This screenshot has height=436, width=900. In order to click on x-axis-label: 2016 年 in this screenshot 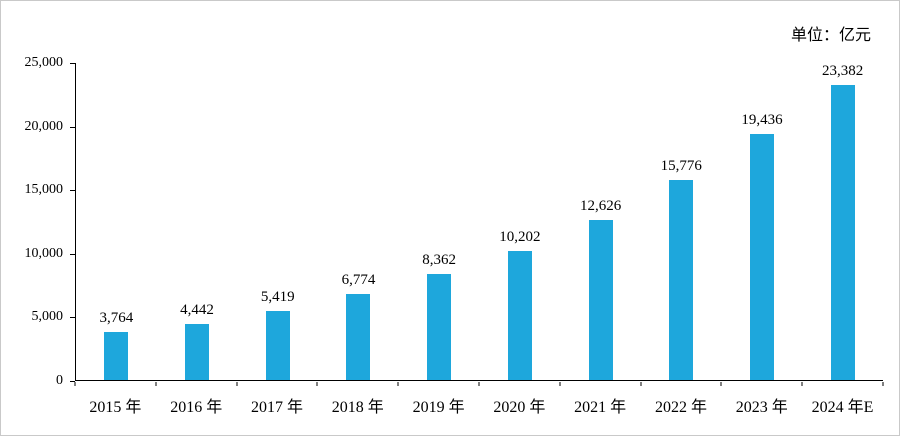, I will do `click(196, 407)`.